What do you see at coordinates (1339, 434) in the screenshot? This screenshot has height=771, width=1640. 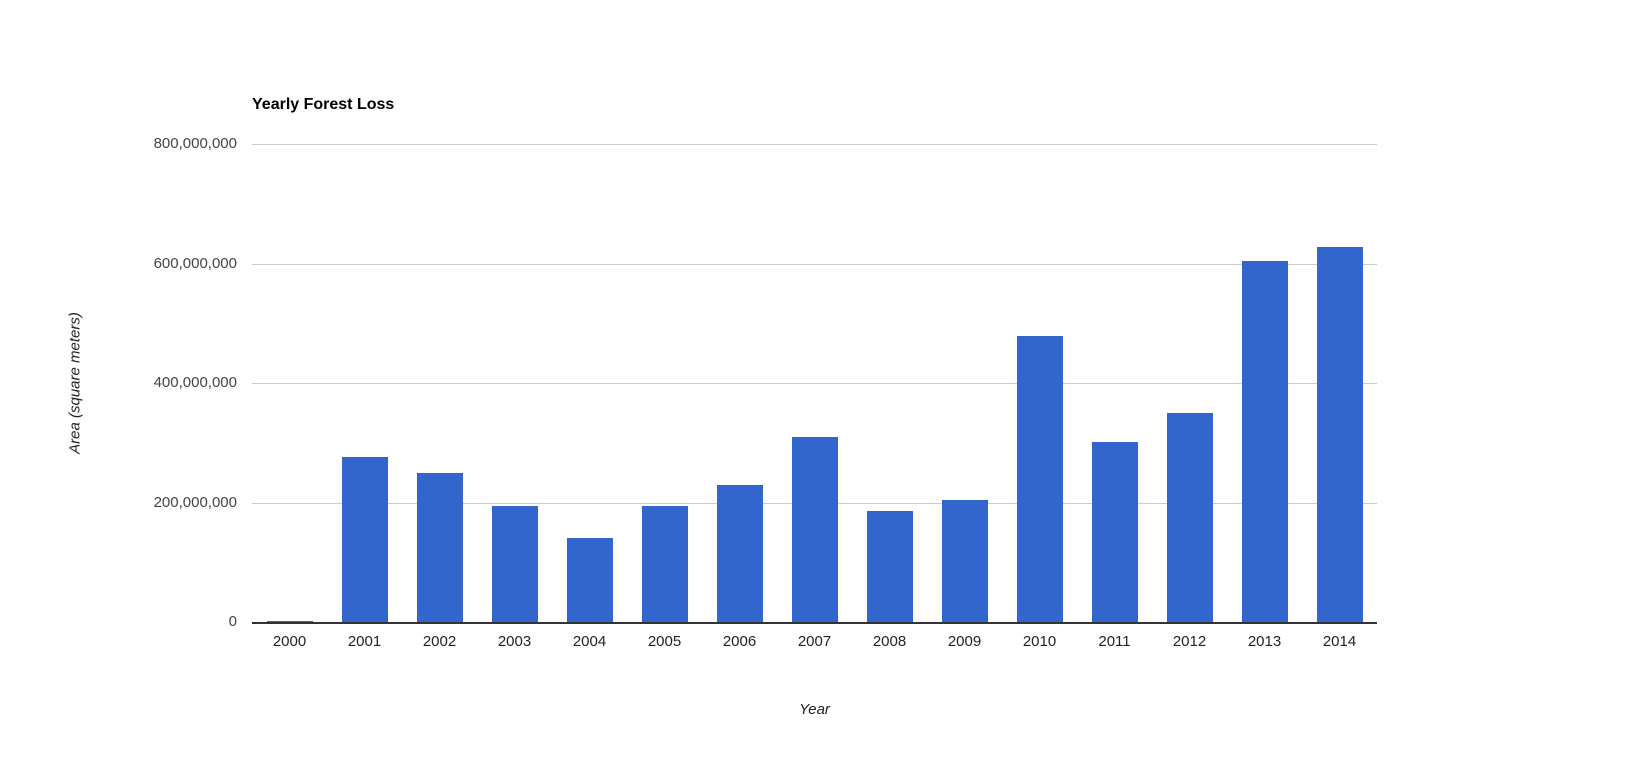 I see `bar-2014` at bounding box center [1339, 434].